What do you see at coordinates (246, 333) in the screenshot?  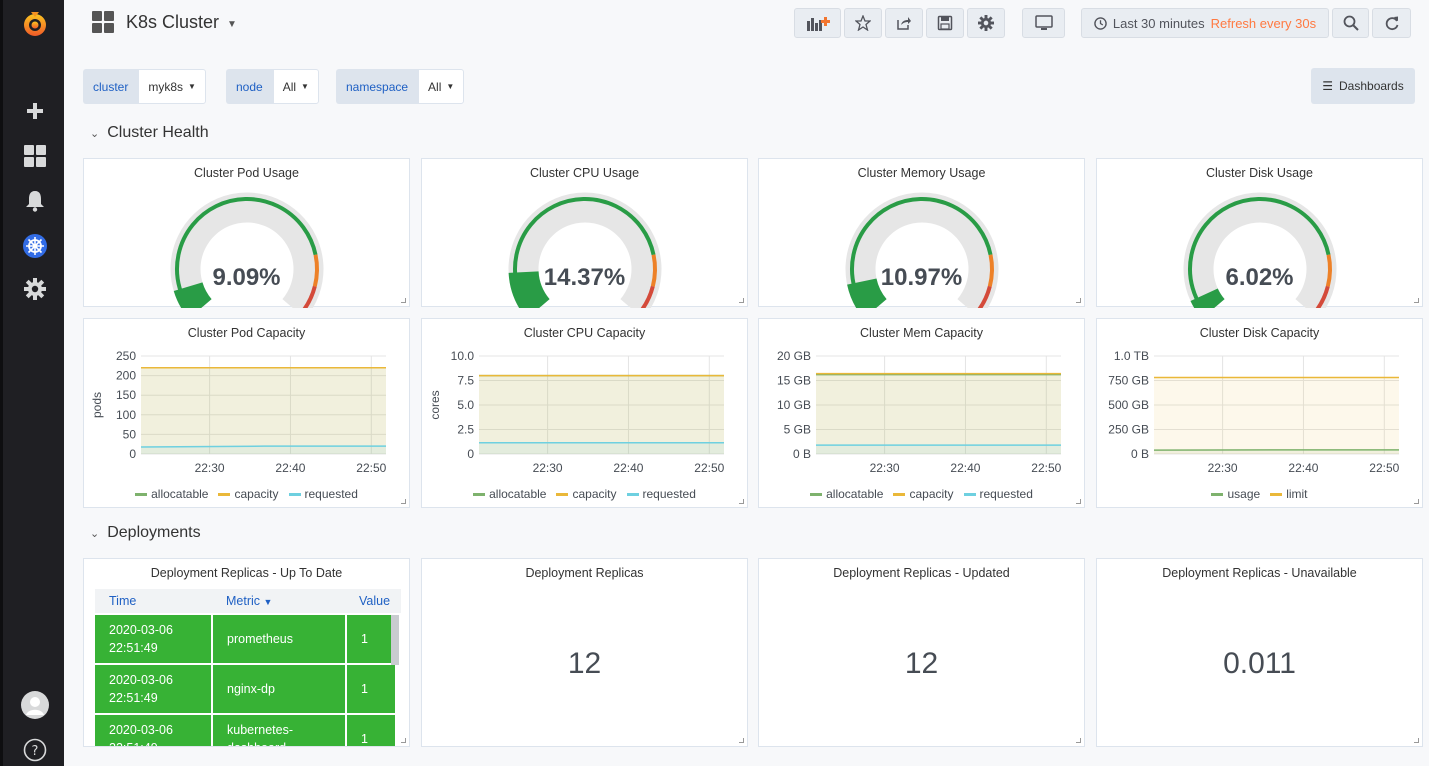 I see `panel-title: Cluster Pod Capacity` at bounding box center [246, 333].